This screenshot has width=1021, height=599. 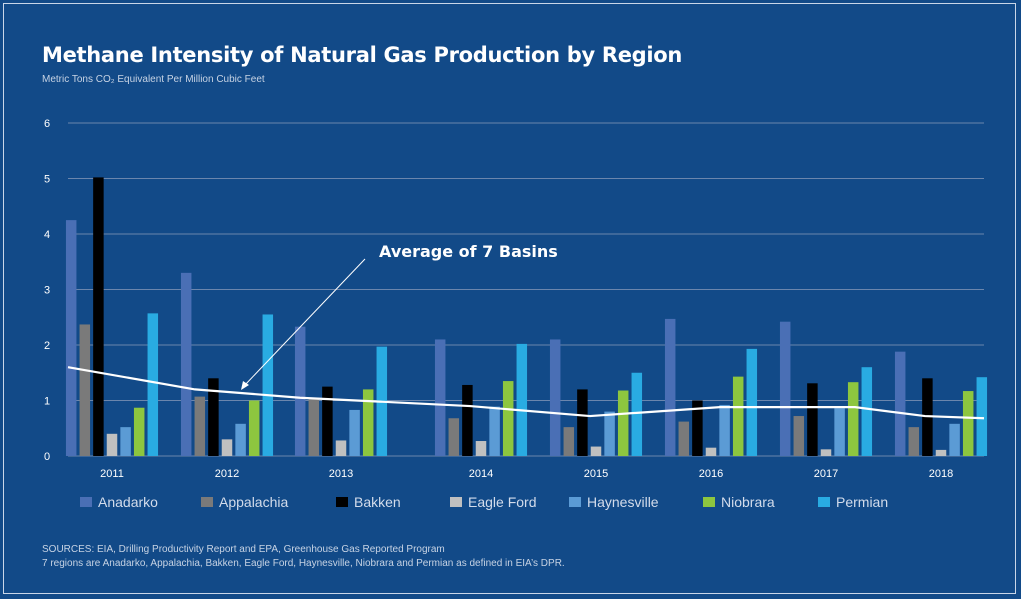 What do you see at coordinates (623, 502) in the screenshot?
I see `legend-label: Haynesville` at bounding box center [623, 502].